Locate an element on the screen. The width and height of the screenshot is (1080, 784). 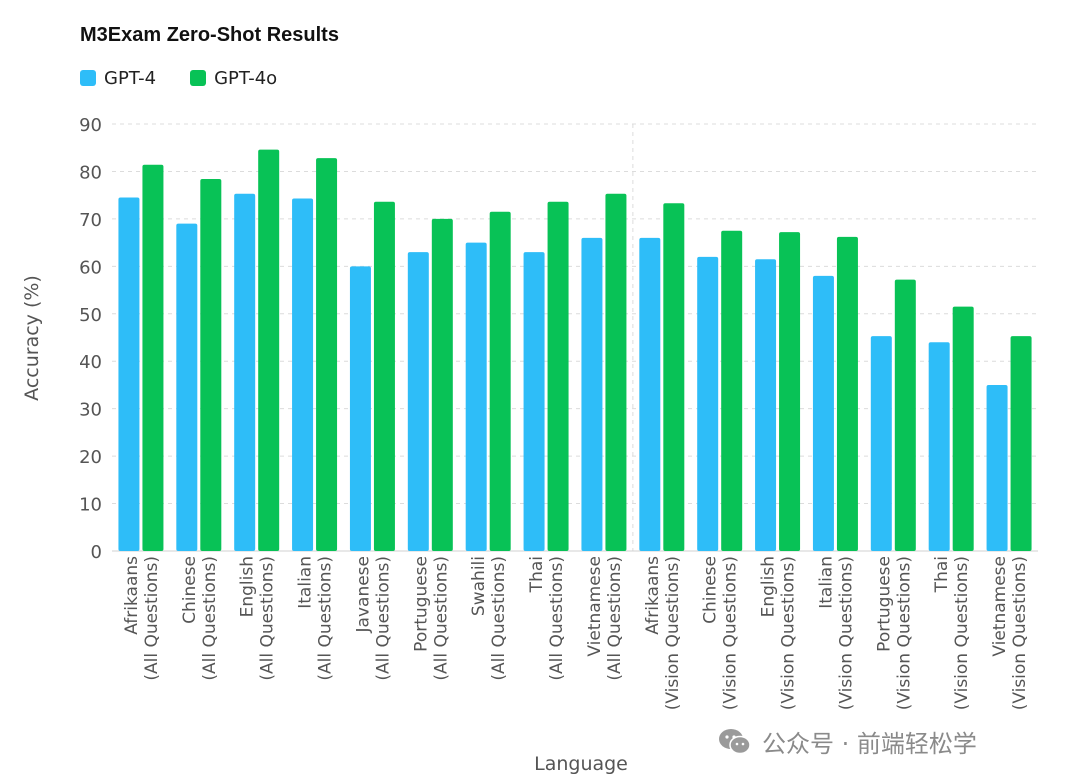
x-tick-label: English (All Questions) is located at coordinates (258, 618).